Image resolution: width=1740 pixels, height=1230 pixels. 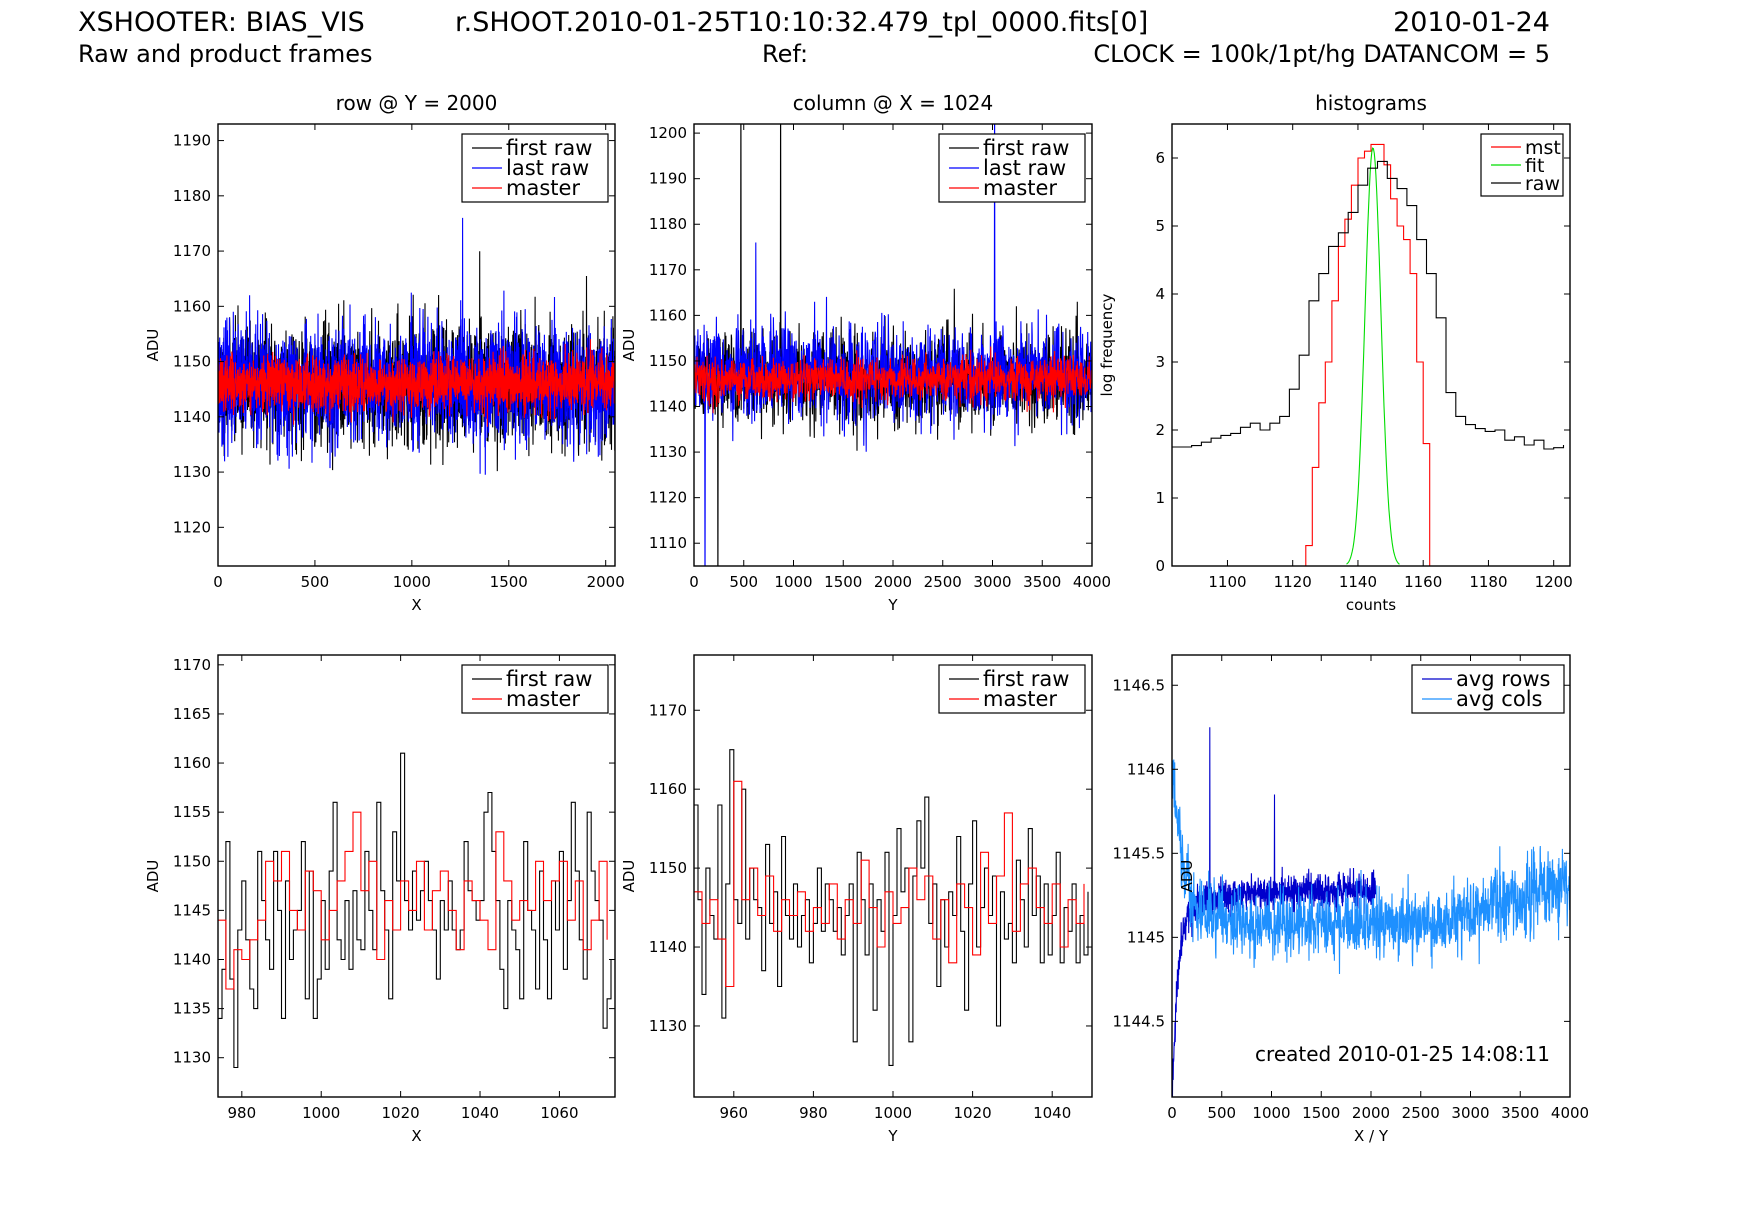 I want to click on series-first-raw, so click(x=891, y=907).